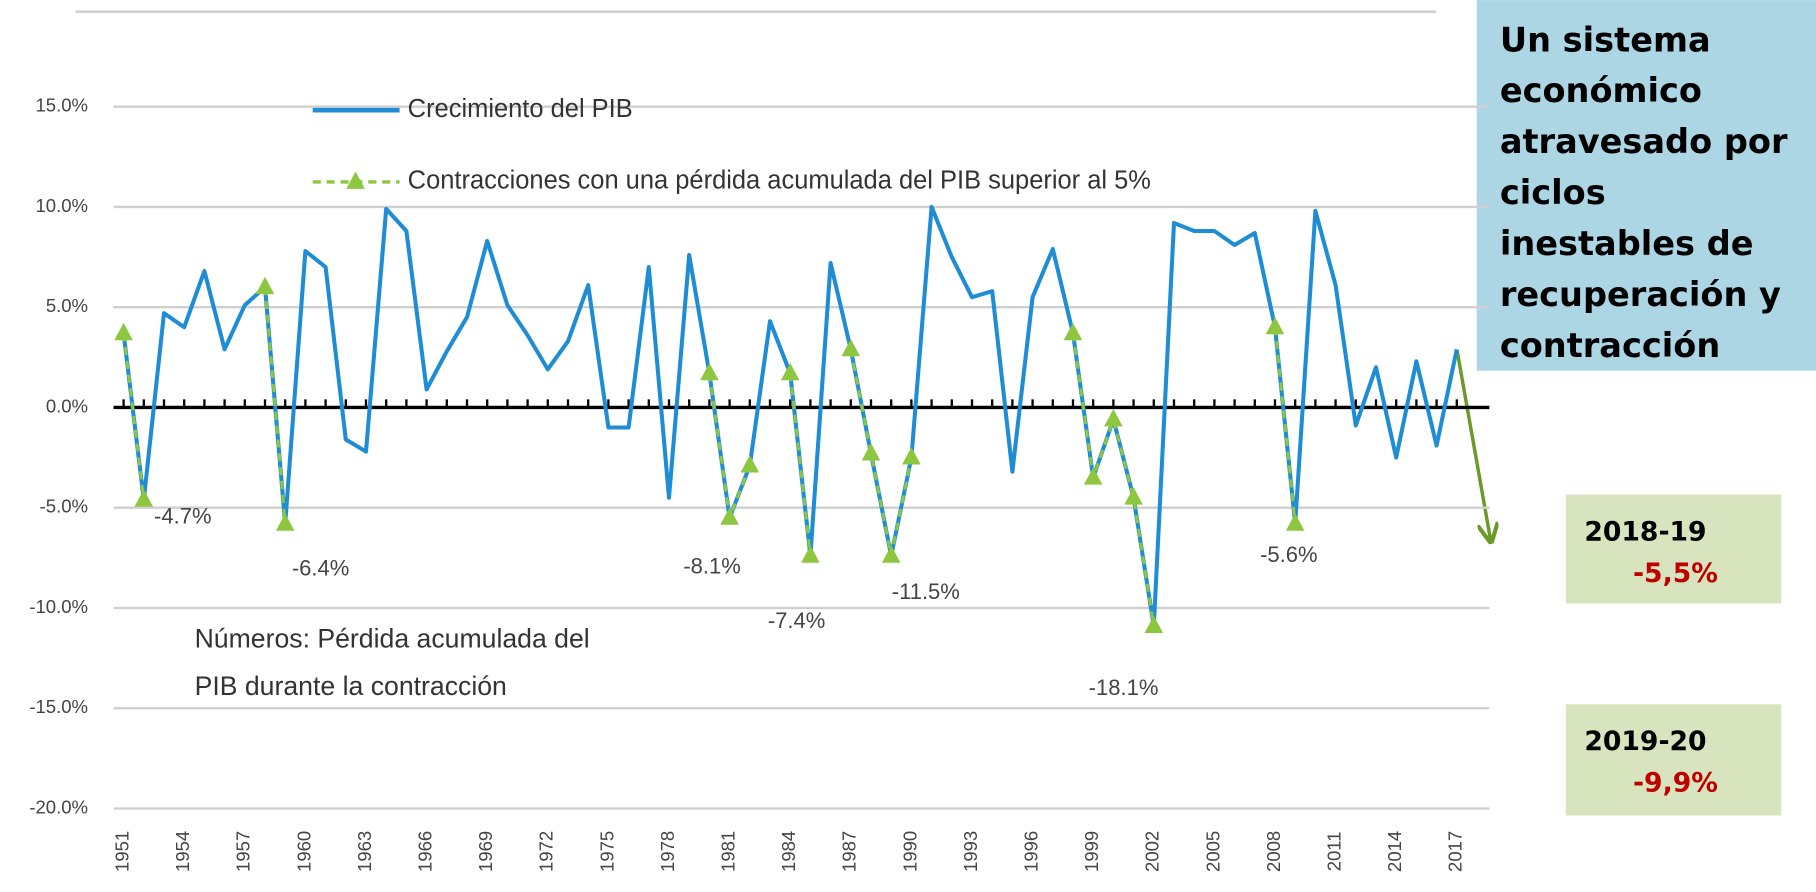 The image size is (1816, 892). What do you see at coordinates (1455, 851) in the screenshot?
I see `x-tick-label: 2017` at bounding box center [1455, 851].